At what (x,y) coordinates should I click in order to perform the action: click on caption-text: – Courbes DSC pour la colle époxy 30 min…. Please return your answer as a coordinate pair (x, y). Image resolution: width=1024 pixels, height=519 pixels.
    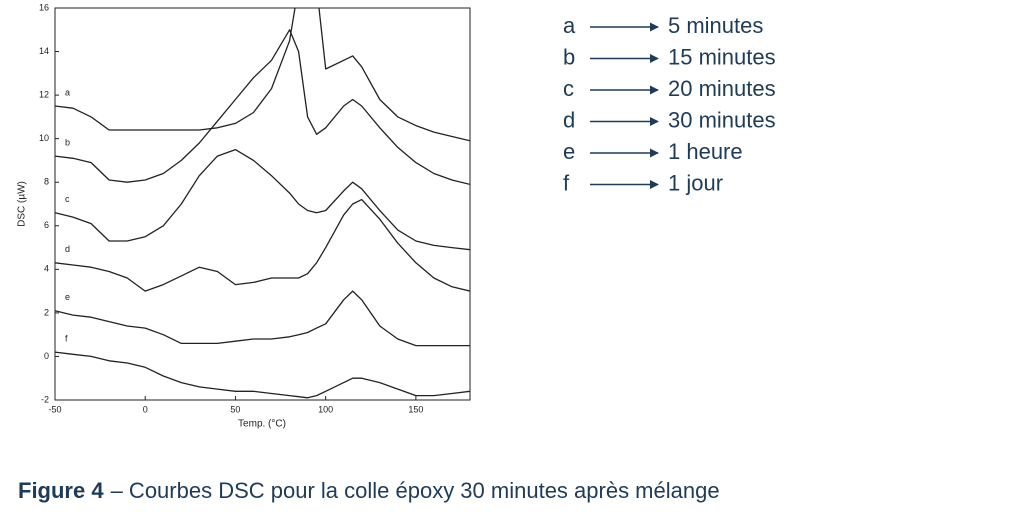
    Looking at the image, I should click on (415, 490).